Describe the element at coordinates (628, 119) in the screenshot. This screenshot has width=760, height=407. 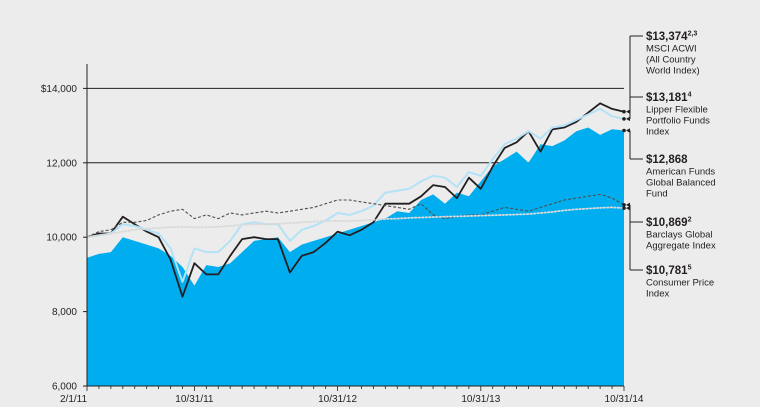
I see `arrow-head-lipper` at that location.